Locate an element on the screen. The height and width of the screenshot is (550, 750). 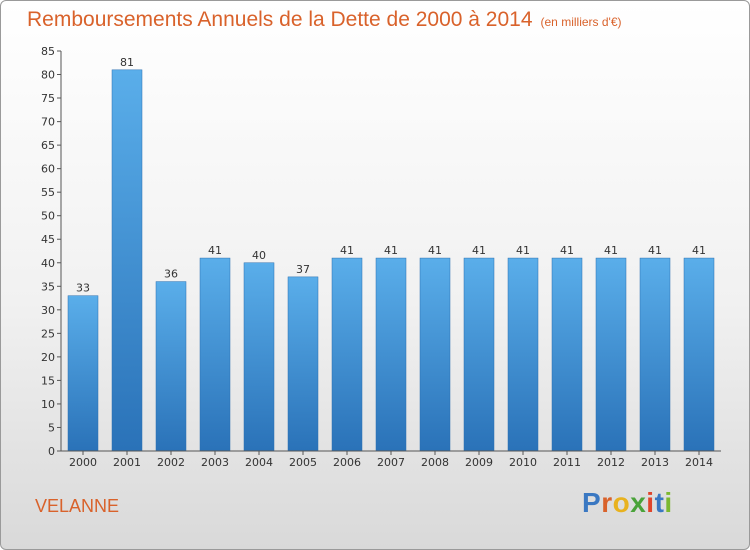
bar-2011 is located at coordinates (567, 354).